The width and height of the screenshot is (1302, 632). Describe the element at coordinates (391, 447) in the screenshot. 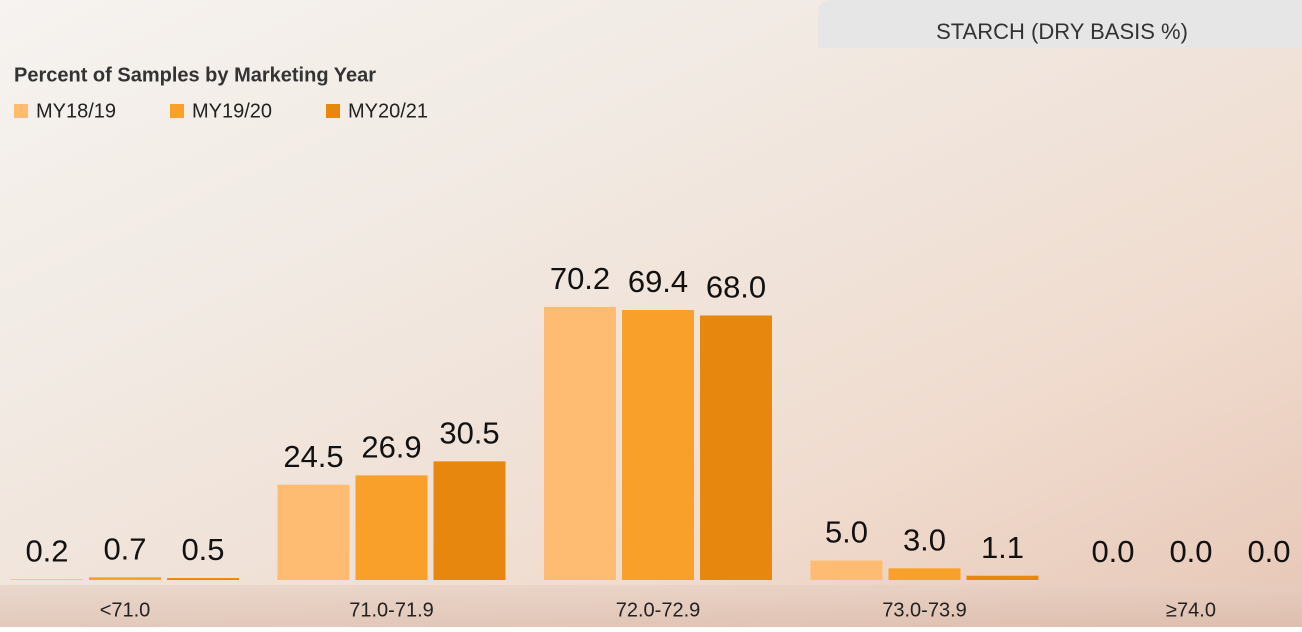

I see `value-label: 26.9` at that location.